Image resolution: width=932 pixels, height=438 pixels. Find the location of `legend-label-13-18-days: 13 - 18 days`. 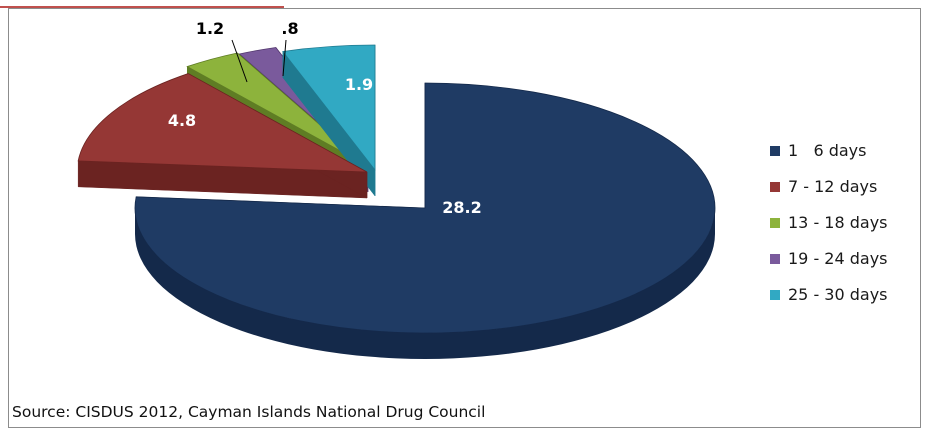

legend-label-13-18-days: 13 - 18 days is located at coordinates (838, 222).